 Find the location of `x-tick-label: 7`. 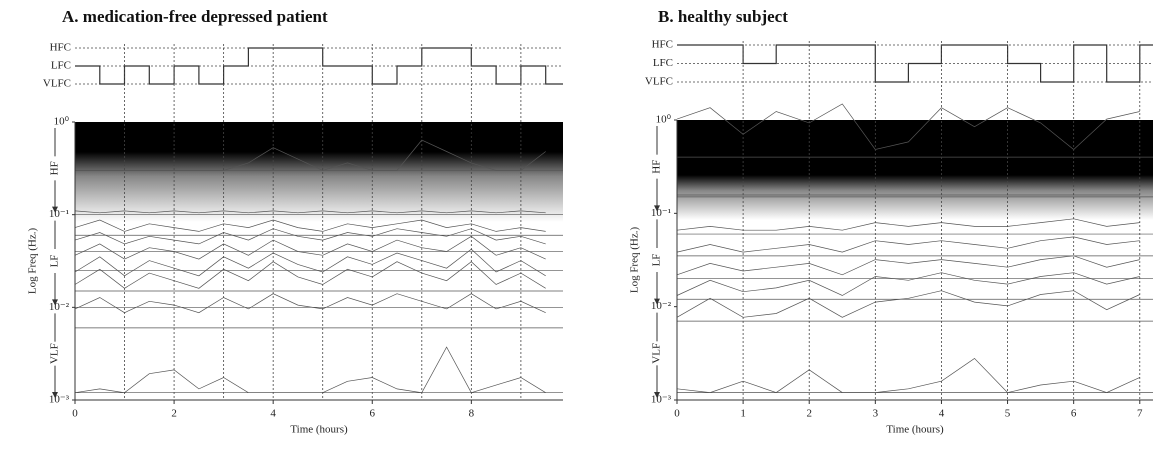

x-tick-label: 7 is located at coordinates (1140, 414).